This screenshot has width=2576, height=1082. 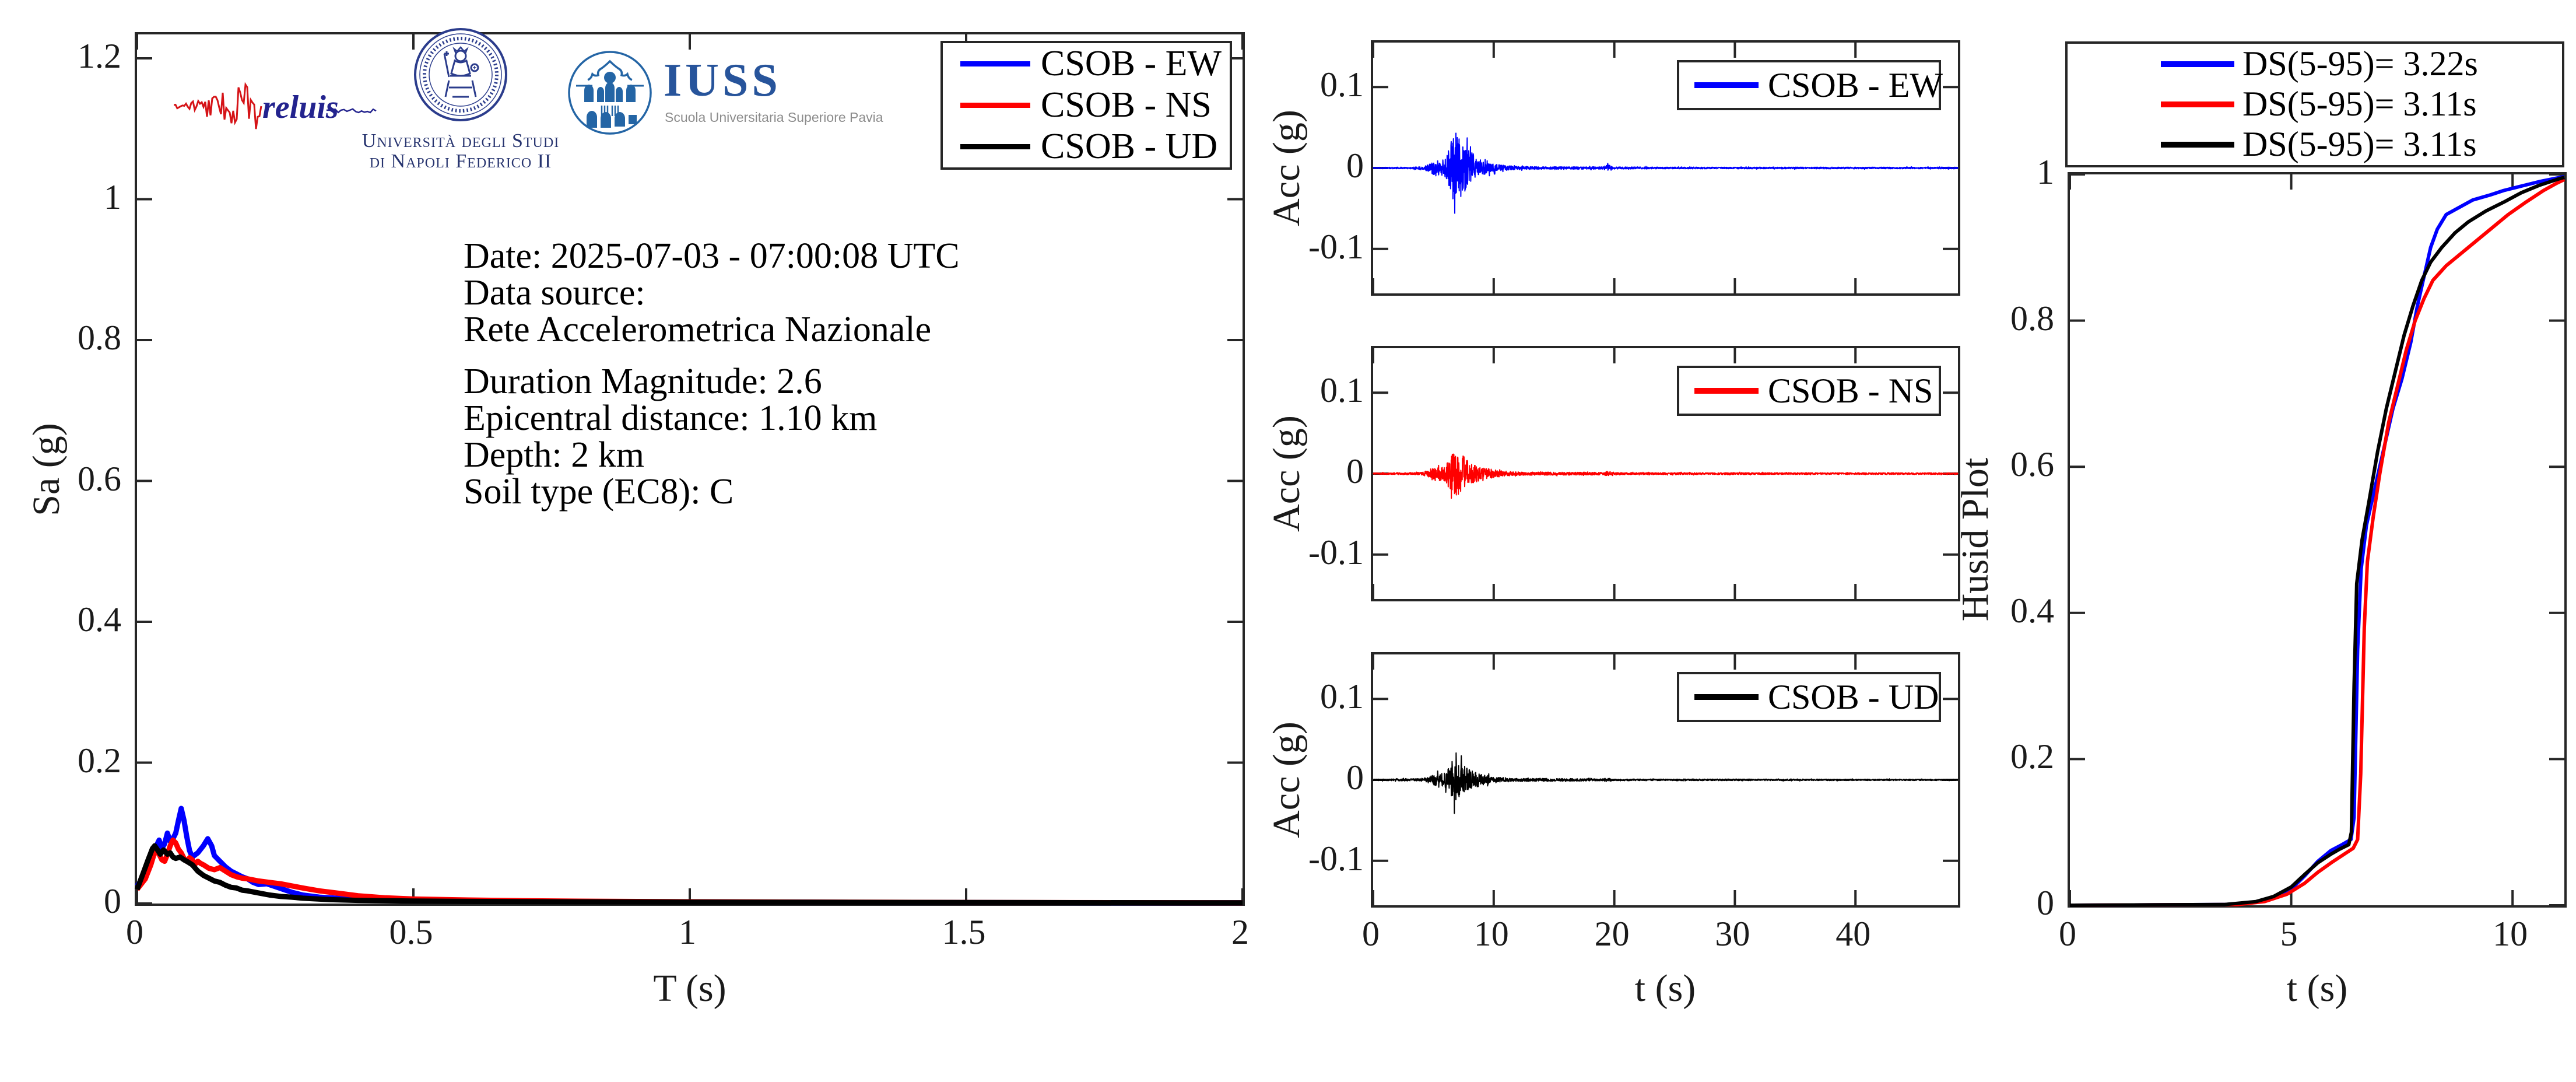 What do you see at coordinates (554, 293) in the screenshot?
I see `data-source-label: Data source:` at bounding box center [554, 293].